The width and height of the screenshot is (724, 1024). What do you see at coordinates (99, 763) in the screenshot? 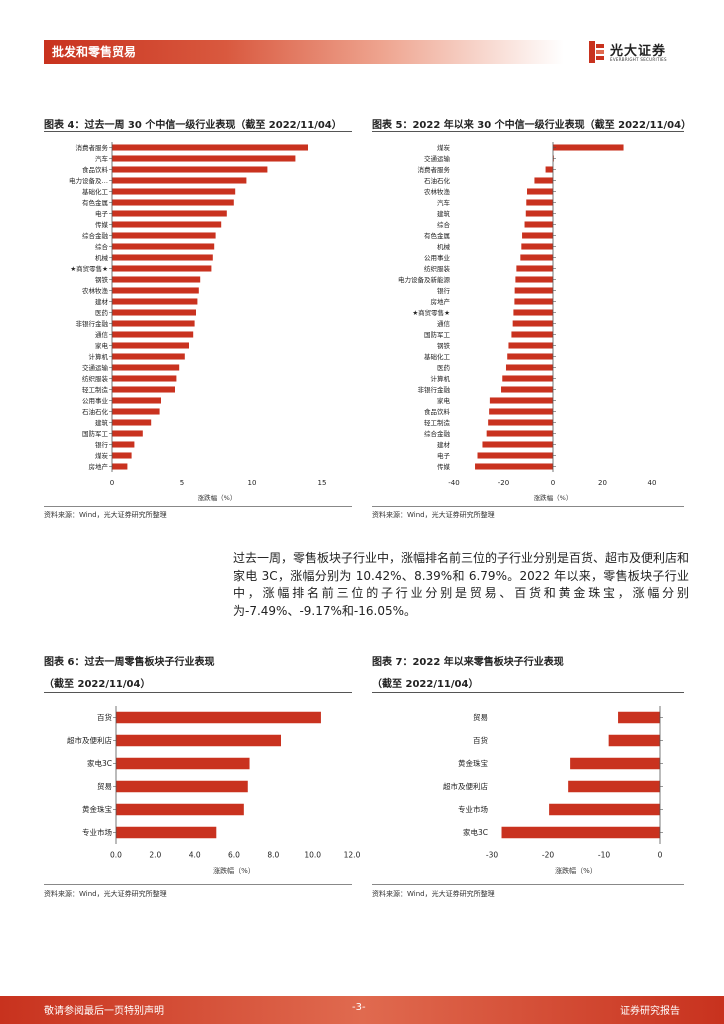
I see `category-label: 家电3C` at bounding box center [99, 763].